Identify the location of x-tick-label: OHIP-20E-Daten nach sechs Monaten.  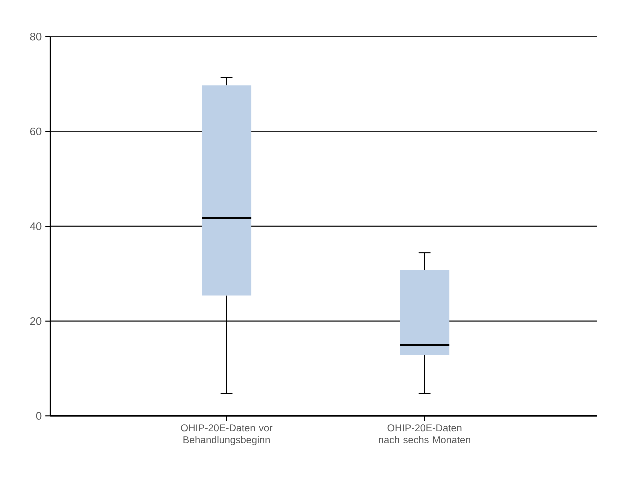
(424, 434).